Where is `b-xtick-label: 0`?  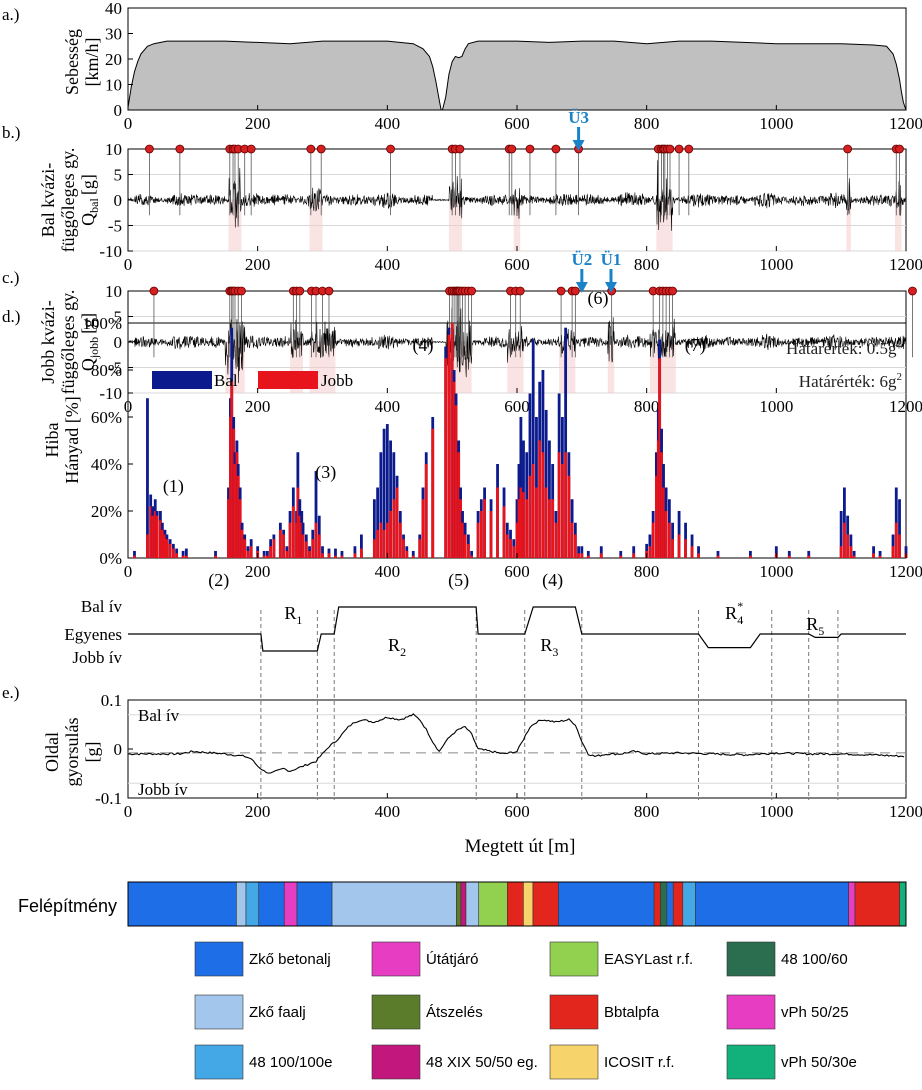 b-xtick-label: 0 is located at coordinates (128, 264).